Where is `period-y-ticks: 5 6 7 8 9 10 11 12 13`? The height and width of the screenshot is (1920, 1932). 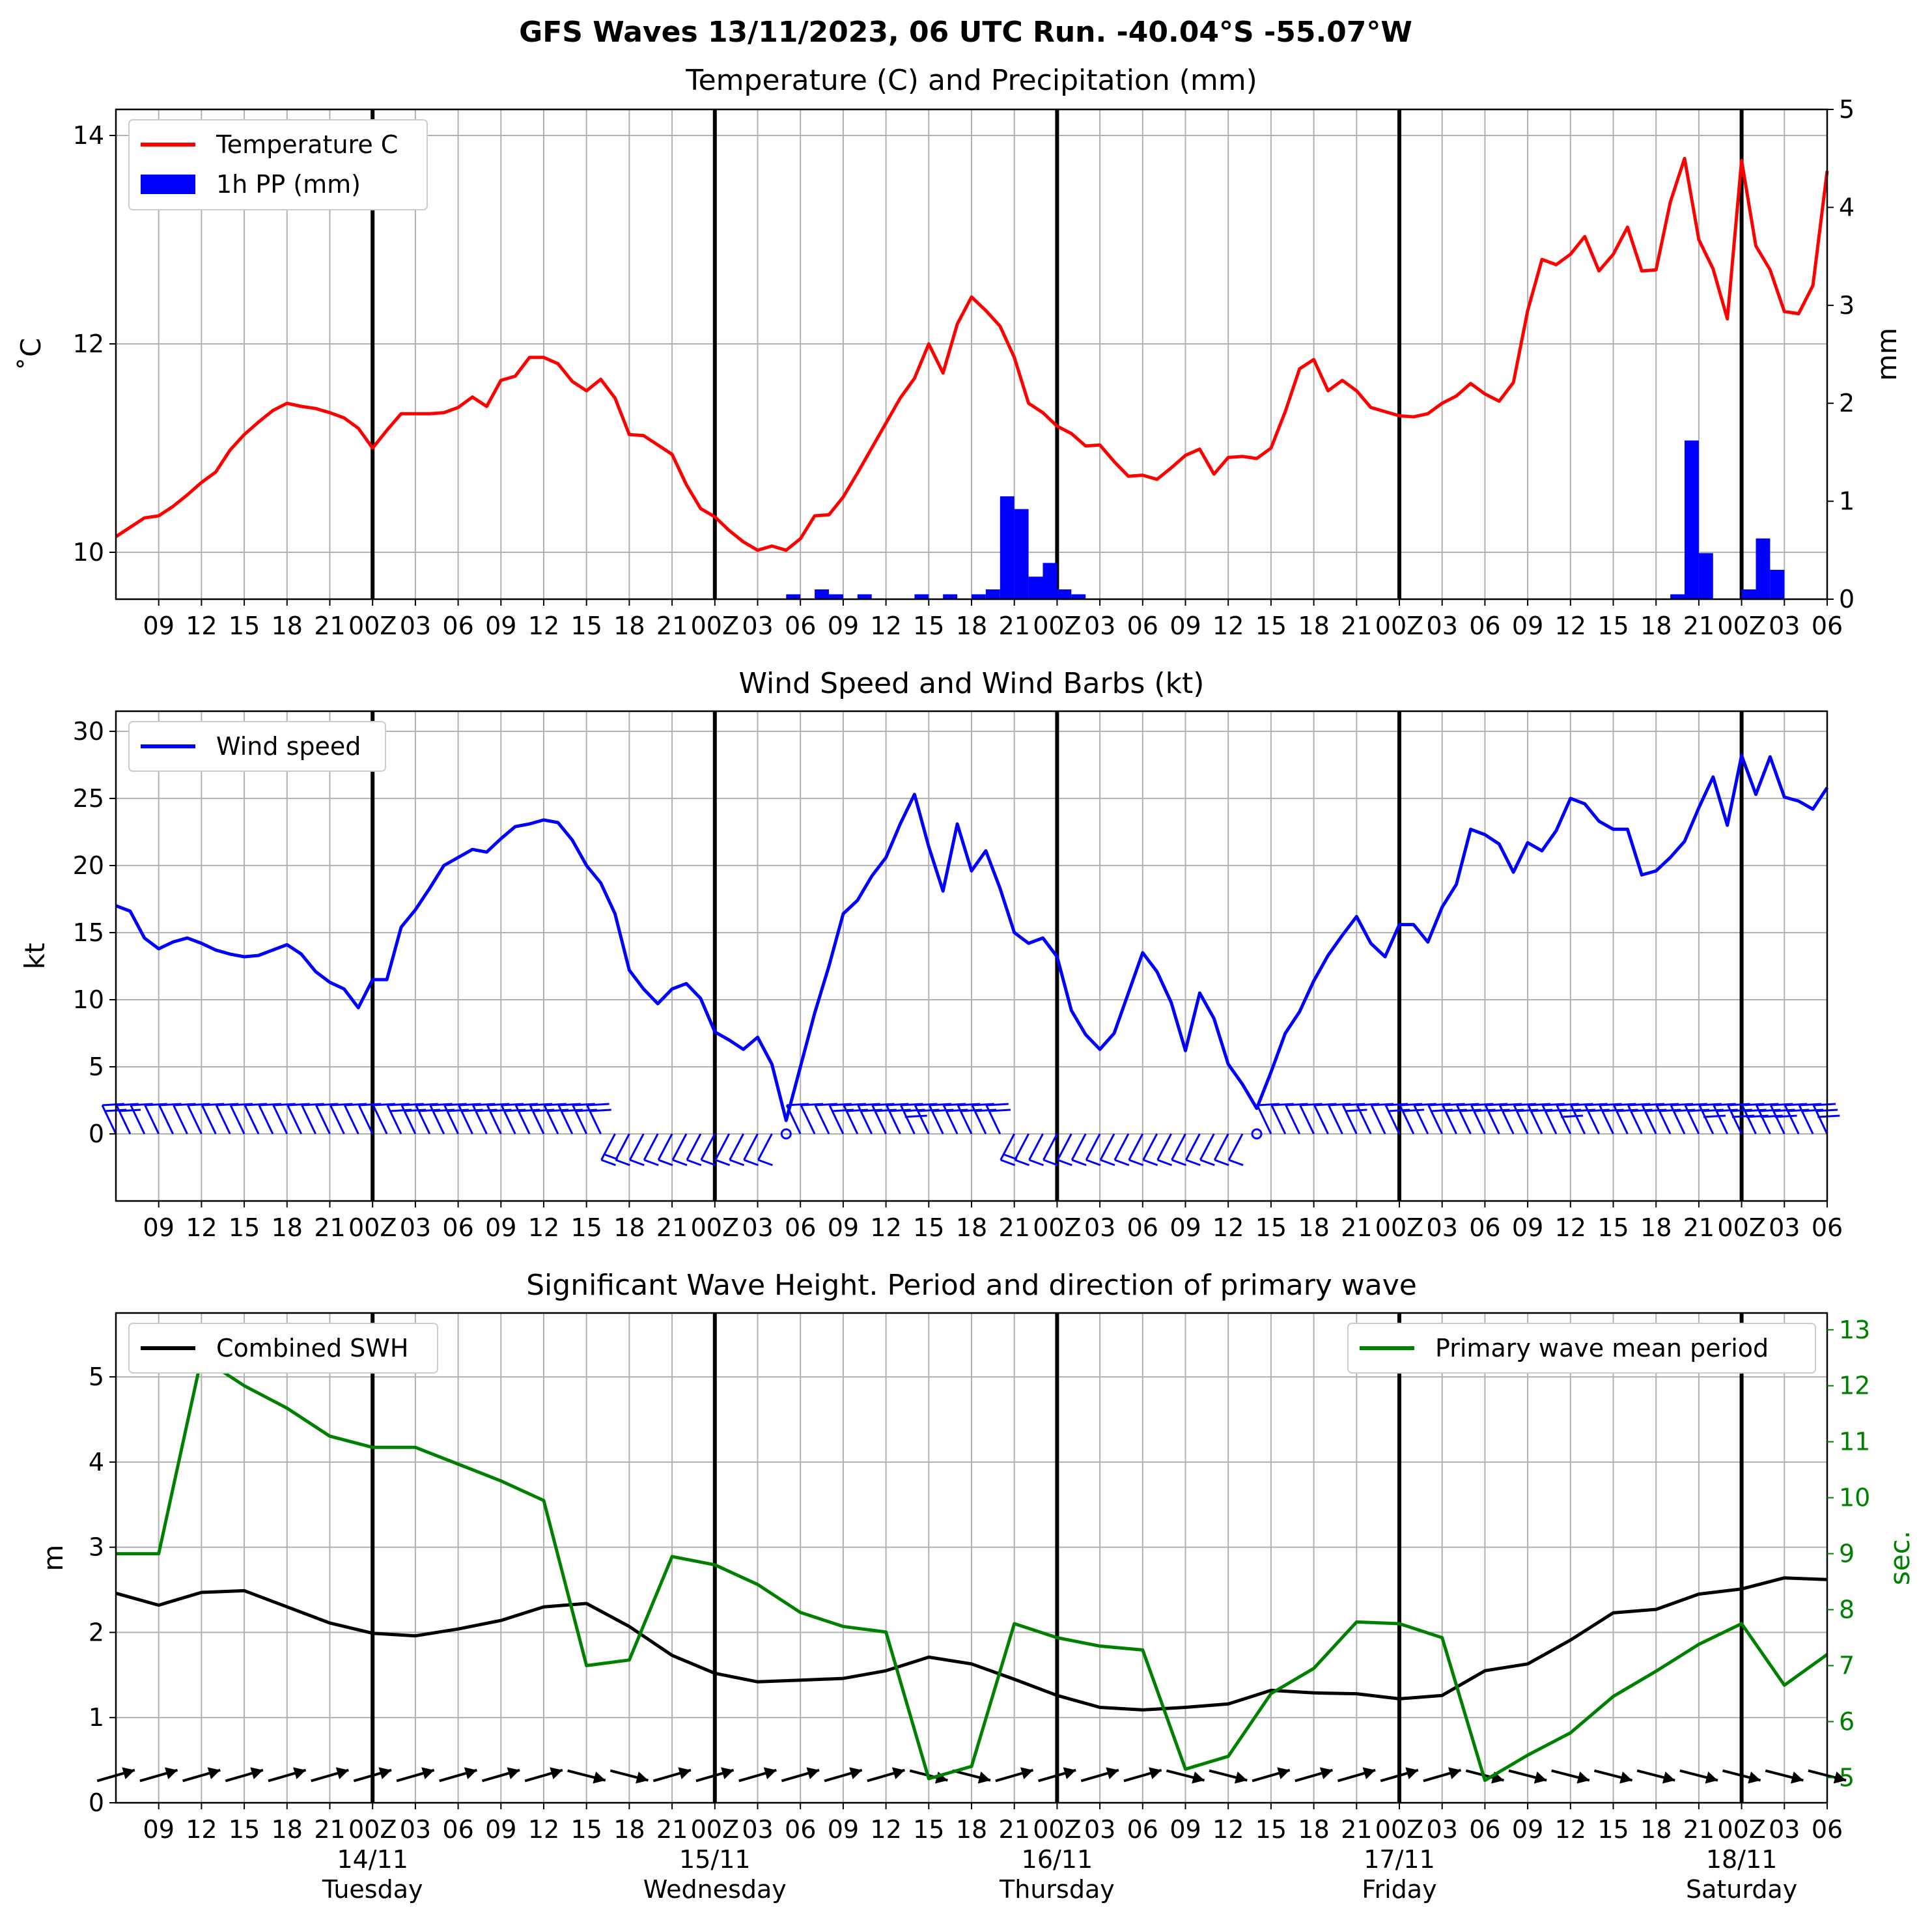
period-y-ticks: 5 6 7 8 9 10 11 12 13 is located at coordinates (1849, 1554).